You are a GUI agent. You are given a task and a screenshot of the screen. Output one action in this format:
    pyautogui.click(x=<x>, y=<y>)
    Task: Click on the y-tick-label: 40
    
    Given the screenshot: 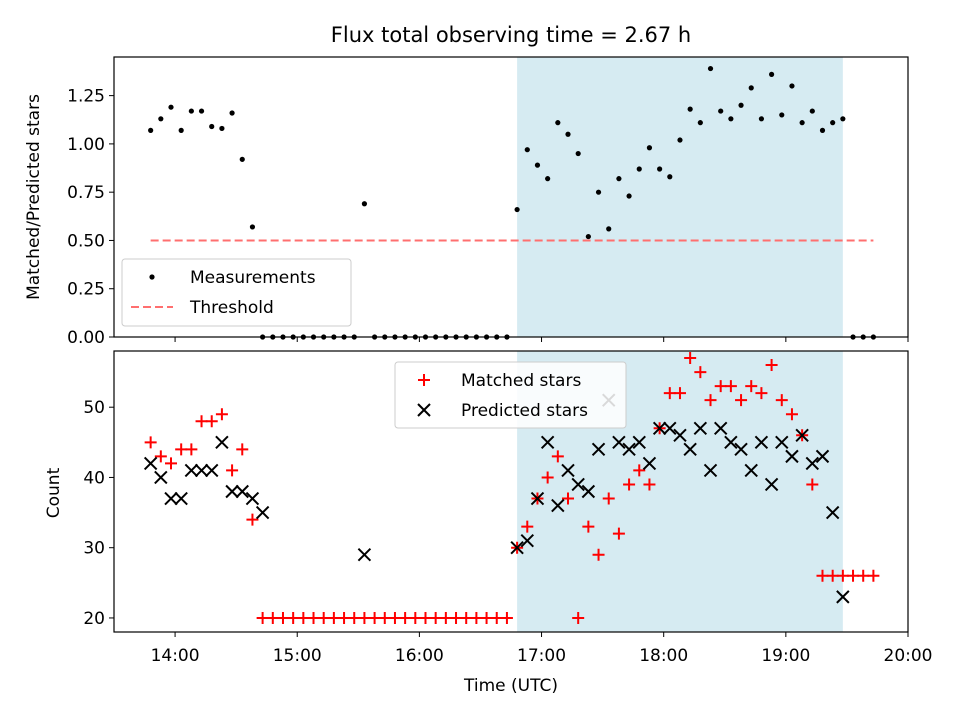 What is the action you would take?
    pyautogui.click(x=94, y=478)
    